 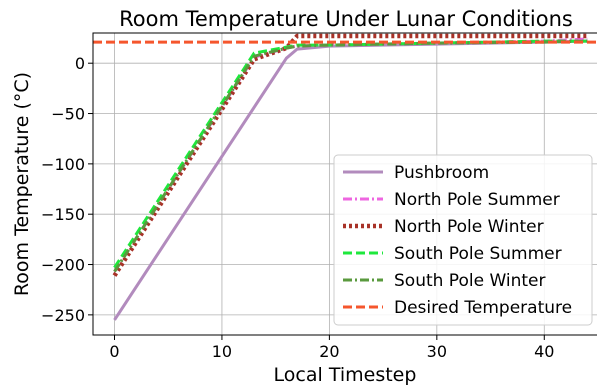 I want to click on legend-label: Pushbroom, so click(x=441, y=173).